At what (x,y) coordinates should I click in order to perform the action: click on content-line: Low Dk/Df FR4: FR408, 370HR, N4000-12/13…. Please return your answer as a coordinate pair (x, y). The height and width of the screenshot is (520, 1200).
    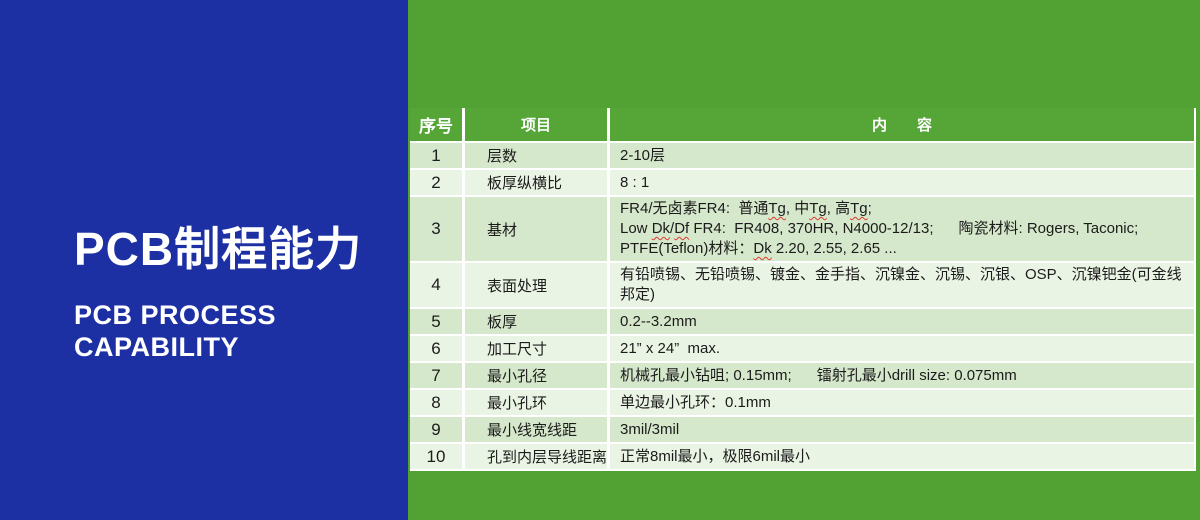
    Looking at the image, I should click on (879, 228).